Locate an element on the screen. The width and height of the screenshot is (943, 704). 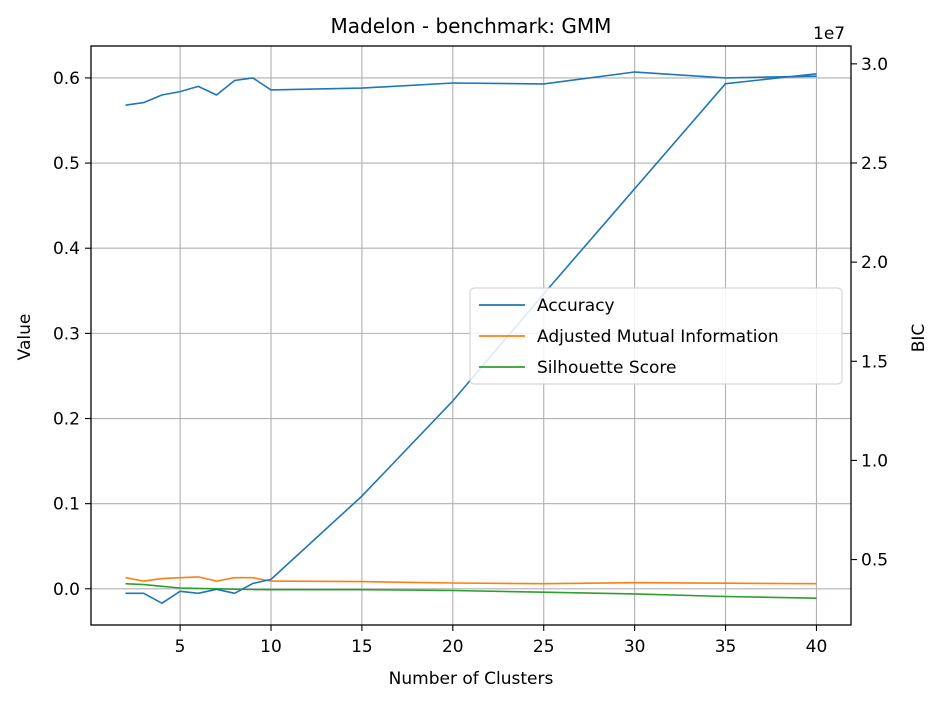
x-tick-label: 30 is located at coordinates (635, 647).